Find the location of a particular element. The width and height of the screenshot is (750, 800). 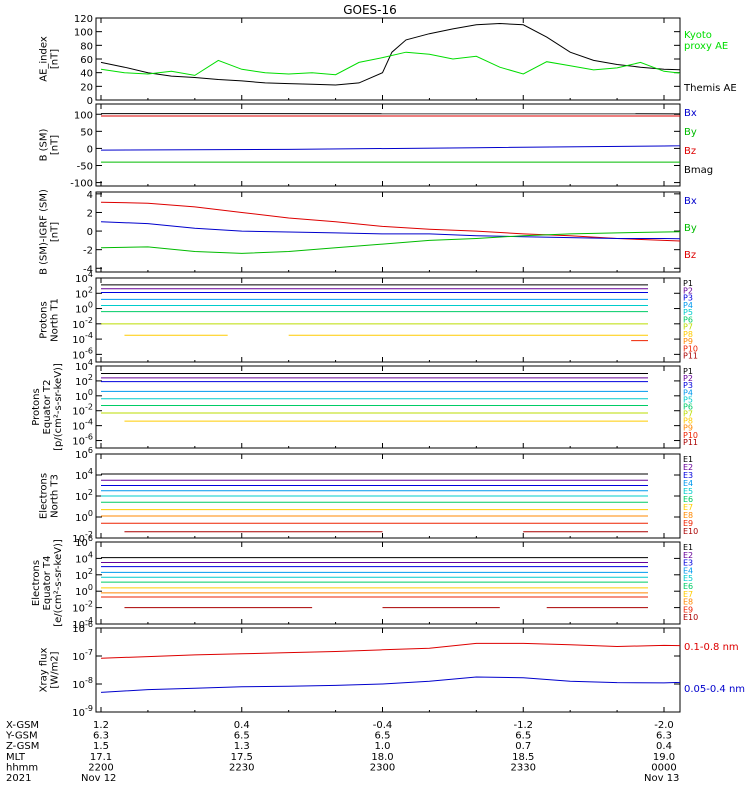

legend-entry: P10 is located at coordinates (690, 435).